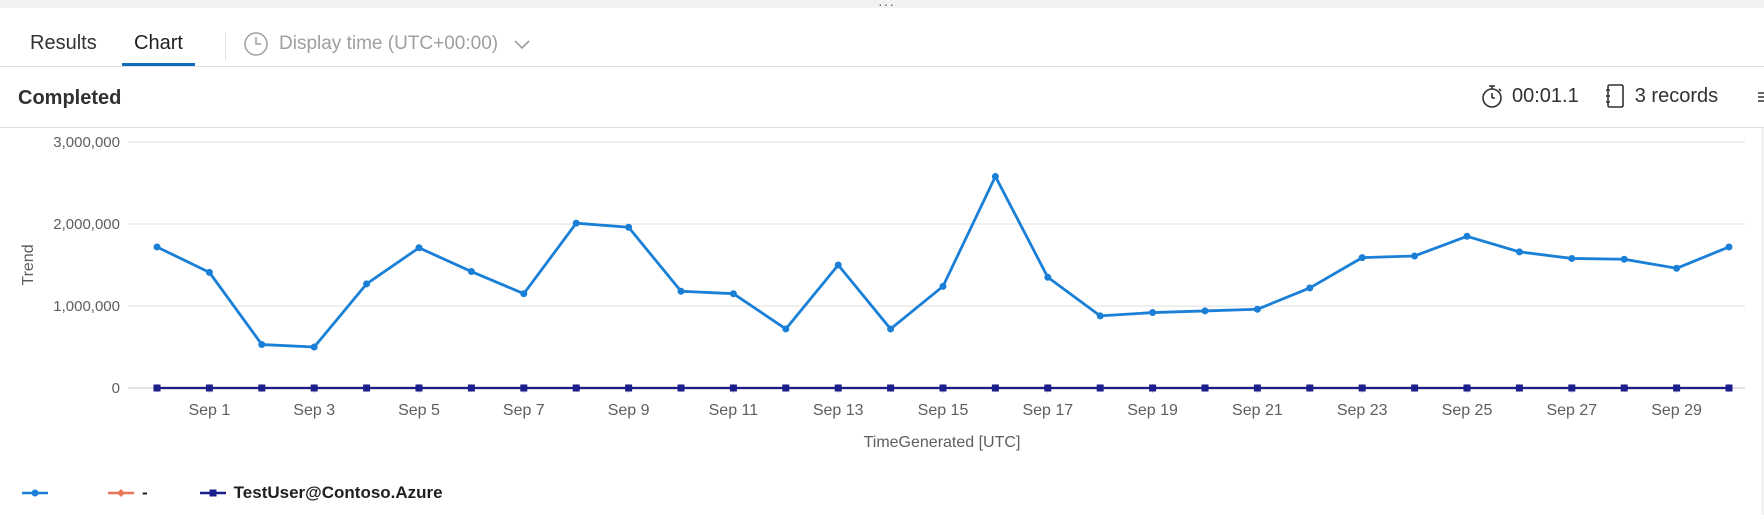 Image resolution: width=1764 pixels, height=515 pixels. Describe the element at coordinates (1492, 96) in the screenshot. I see `stopwatch-icon` at that location.